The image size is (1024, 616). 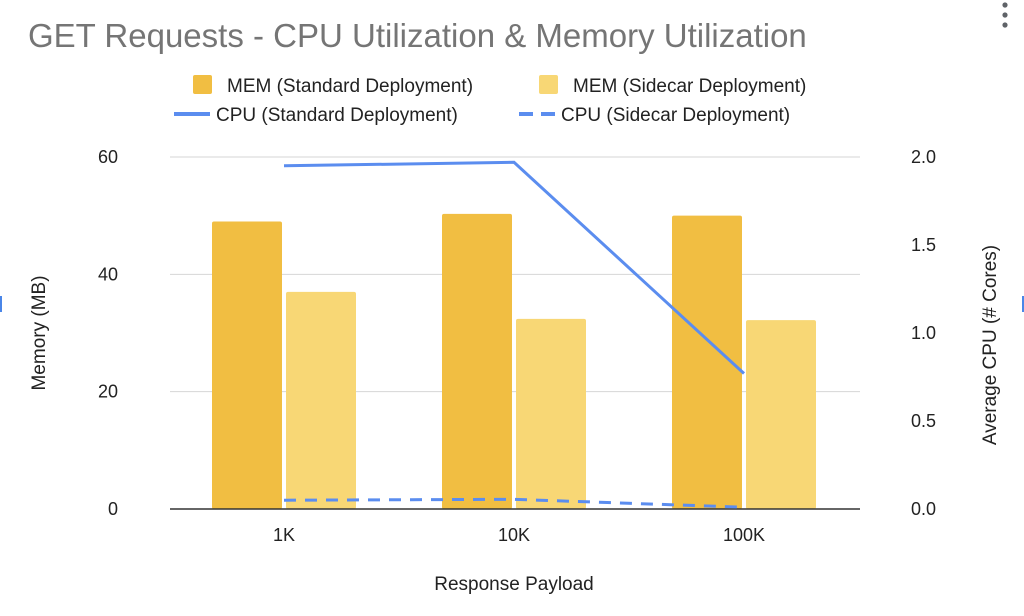 I want to click on bar-mem-standard-100k, so click(x=707, y=362).